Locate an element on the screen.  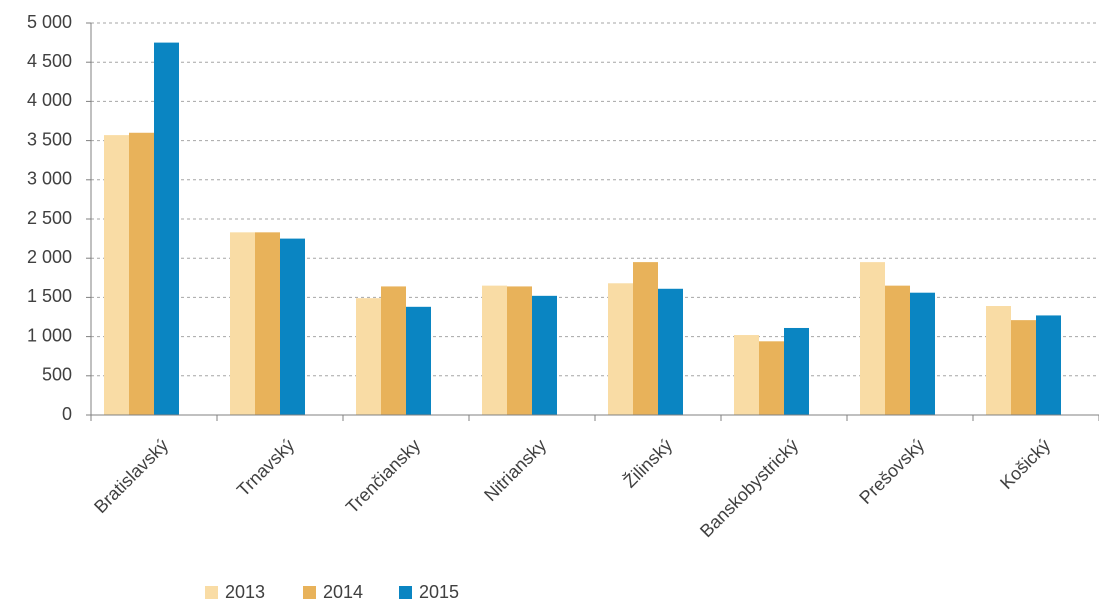
y-tick-label: 1 500 is located at coordinates (49, 296).